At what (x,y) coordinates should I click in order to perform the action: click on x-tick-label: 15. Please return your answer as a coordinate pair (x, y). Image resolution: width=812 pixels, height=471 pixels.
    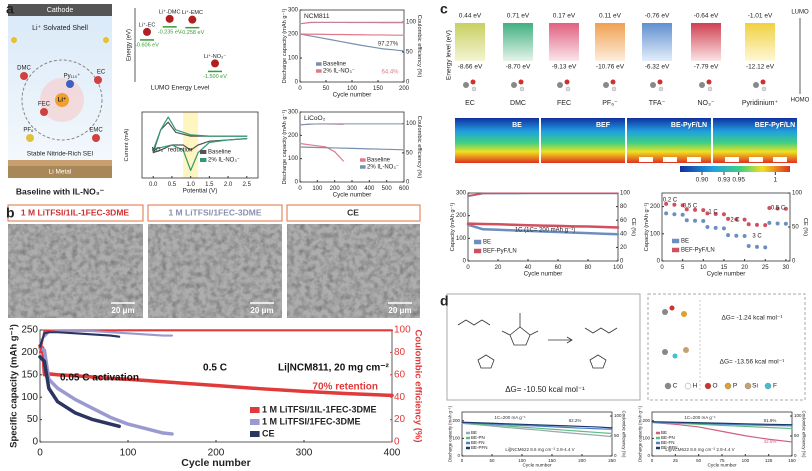
    Looking at the image, I should click on (724, 268).